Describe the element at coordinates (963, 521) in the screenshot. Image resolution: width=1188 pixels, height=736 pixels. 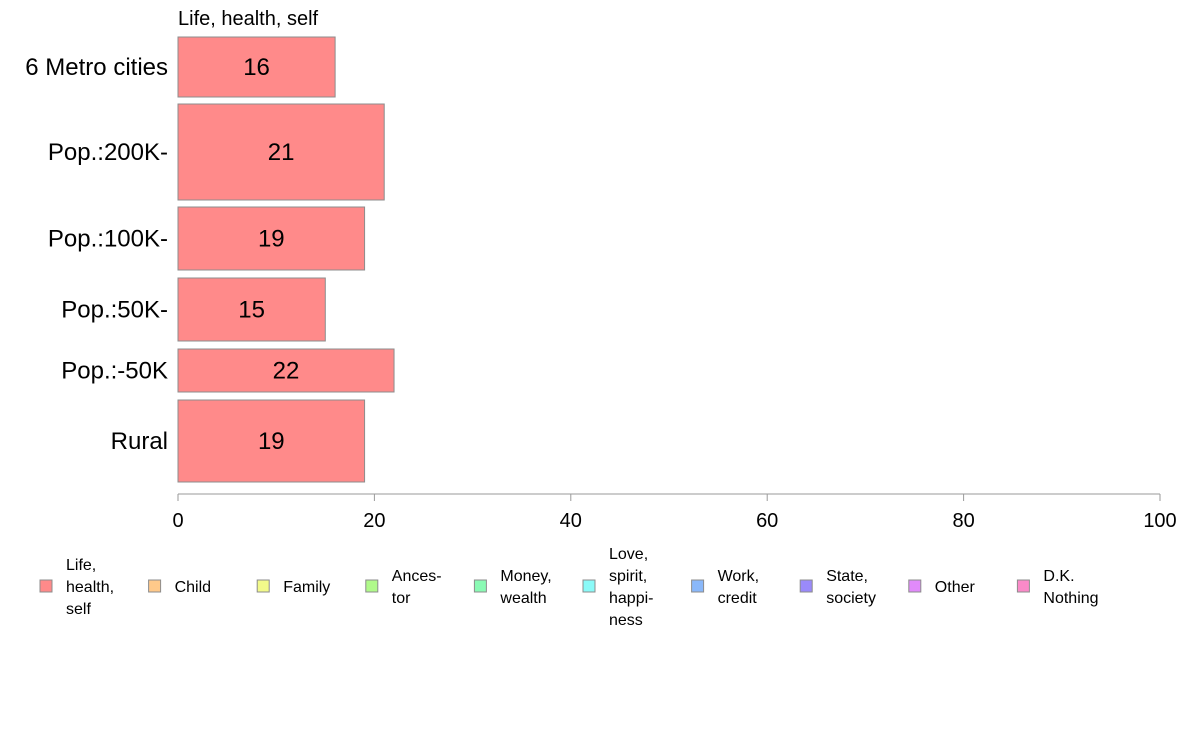
I see `x-tick-label: 80` at that location.